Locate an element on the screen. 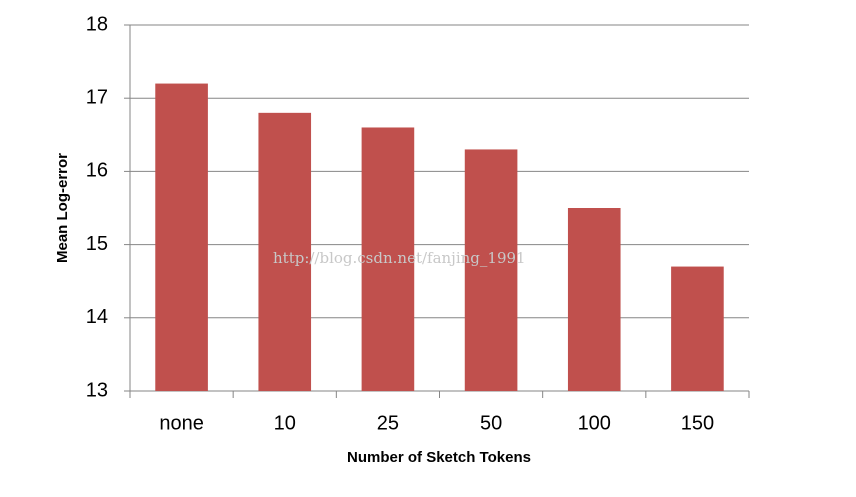  x-tick-label: none is located at coordinates (181, 423).